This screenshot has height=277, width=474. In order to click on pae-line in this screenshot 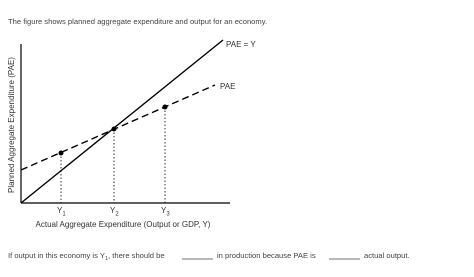, I will do `click(118, 127)`.